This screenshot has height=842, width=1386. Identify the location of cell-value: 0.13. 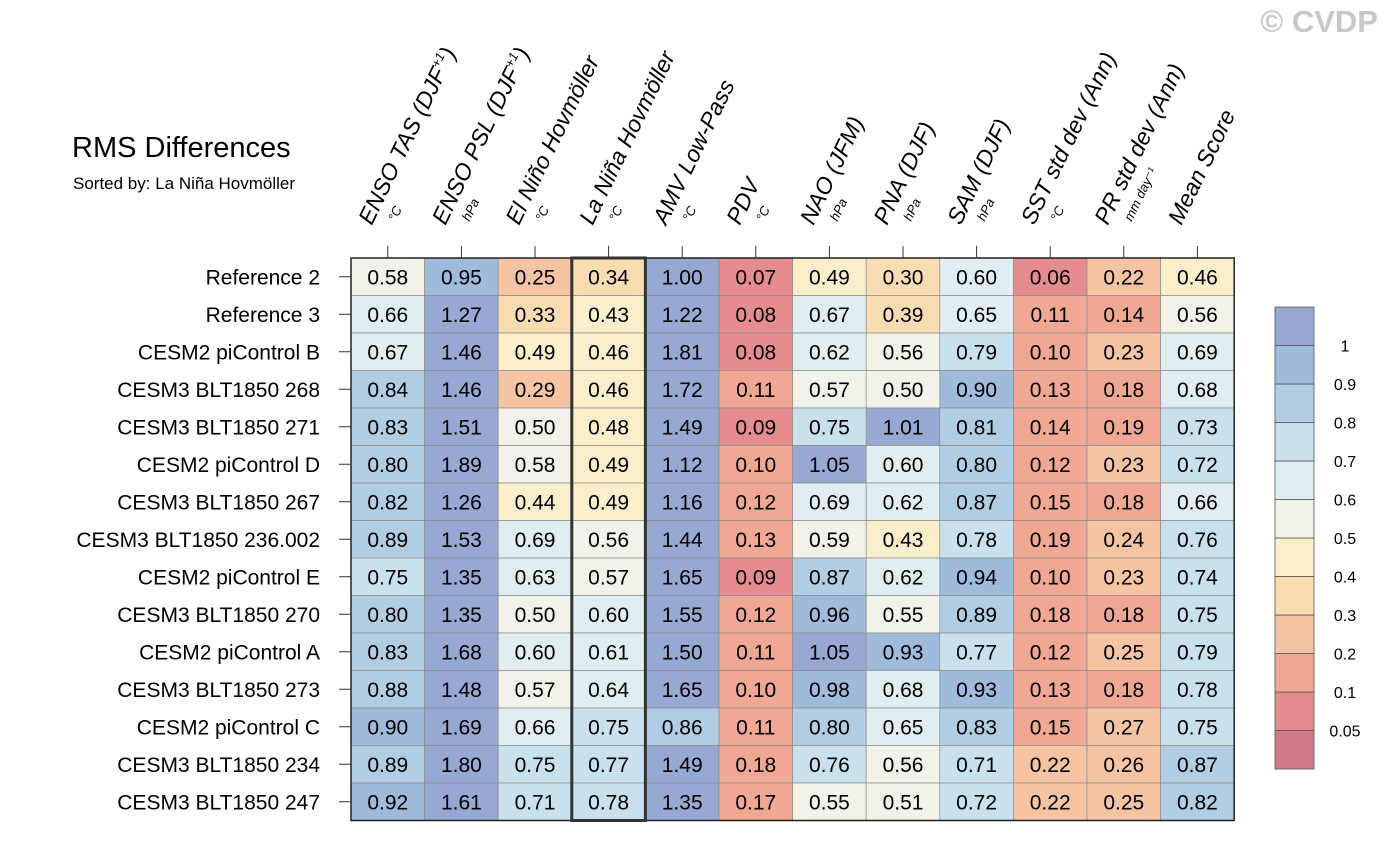
(1050, 690).